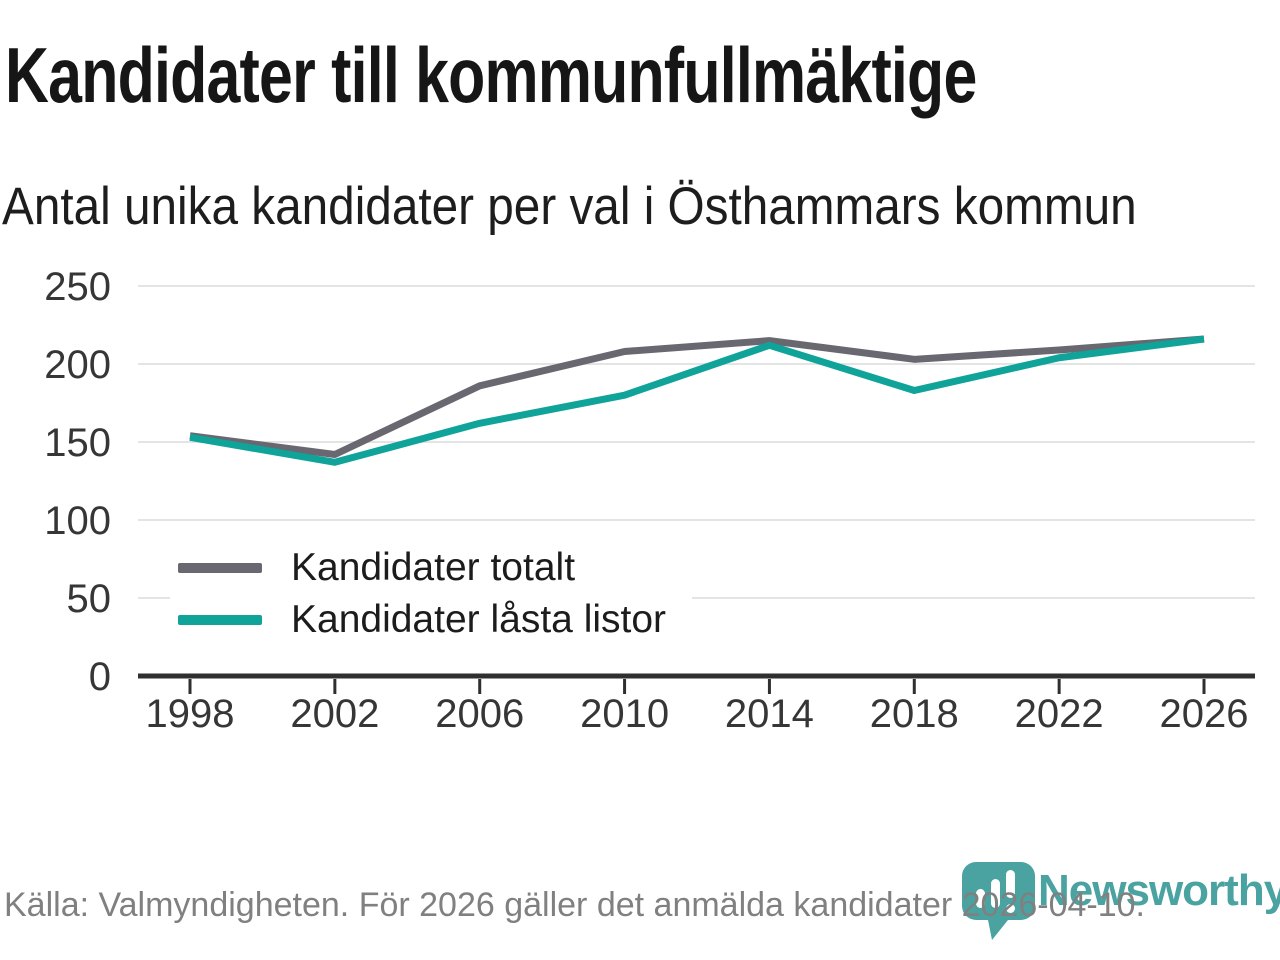  I want to click on x-tick-label: 2002, so click(334, 714).